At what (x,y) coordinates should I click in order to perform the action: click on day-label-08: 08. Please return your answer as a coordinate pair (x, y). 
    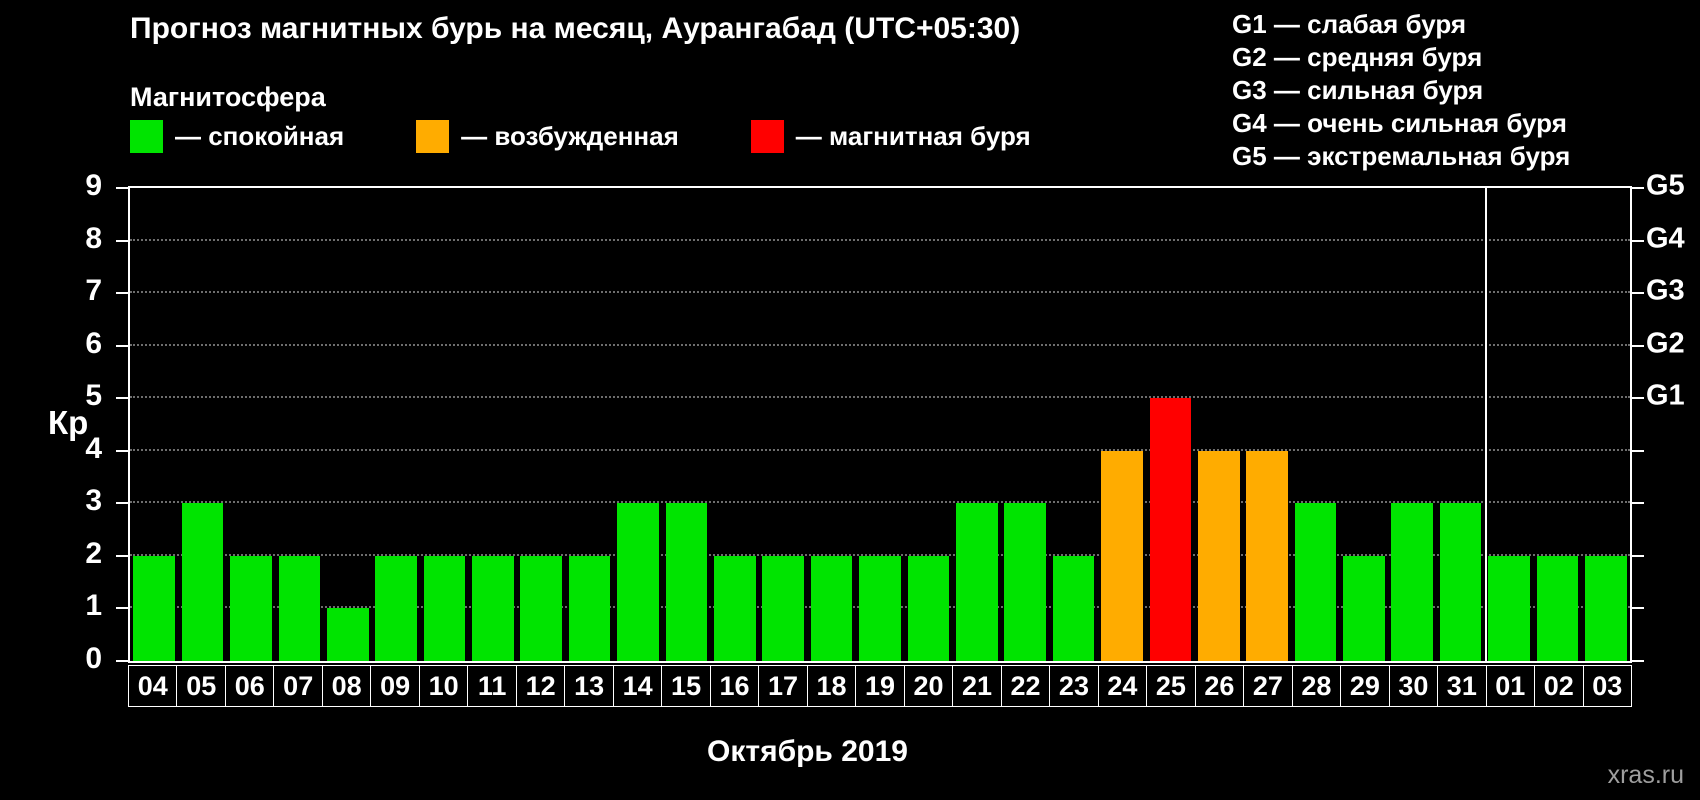
    Looking at the image, I should click on (346, 686).